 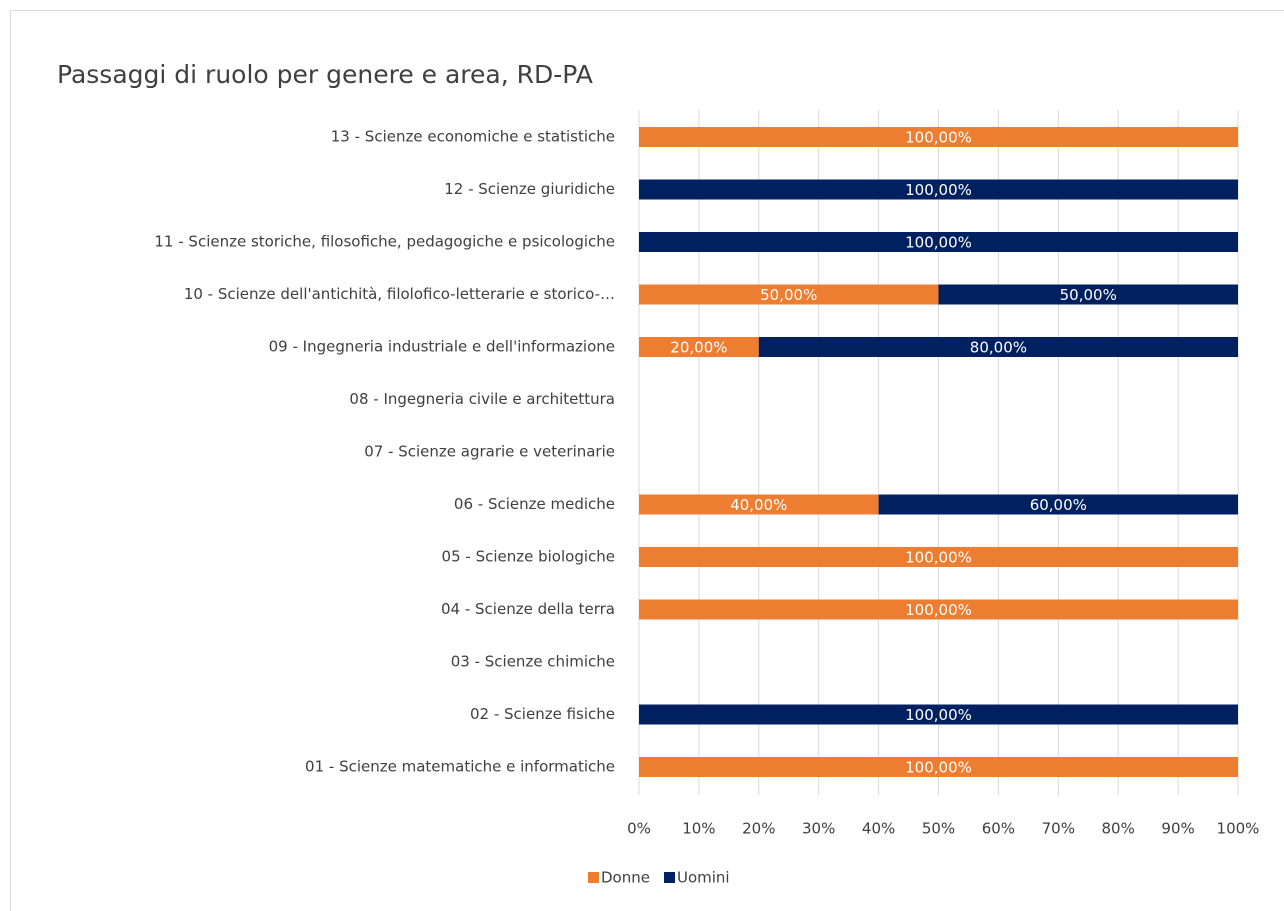 What do you see at coordinates (482, 399) in the screenshot?
I see `y-tick-label: 08 - Ingegneria civile e architettura` at bounding box center [482, 399].